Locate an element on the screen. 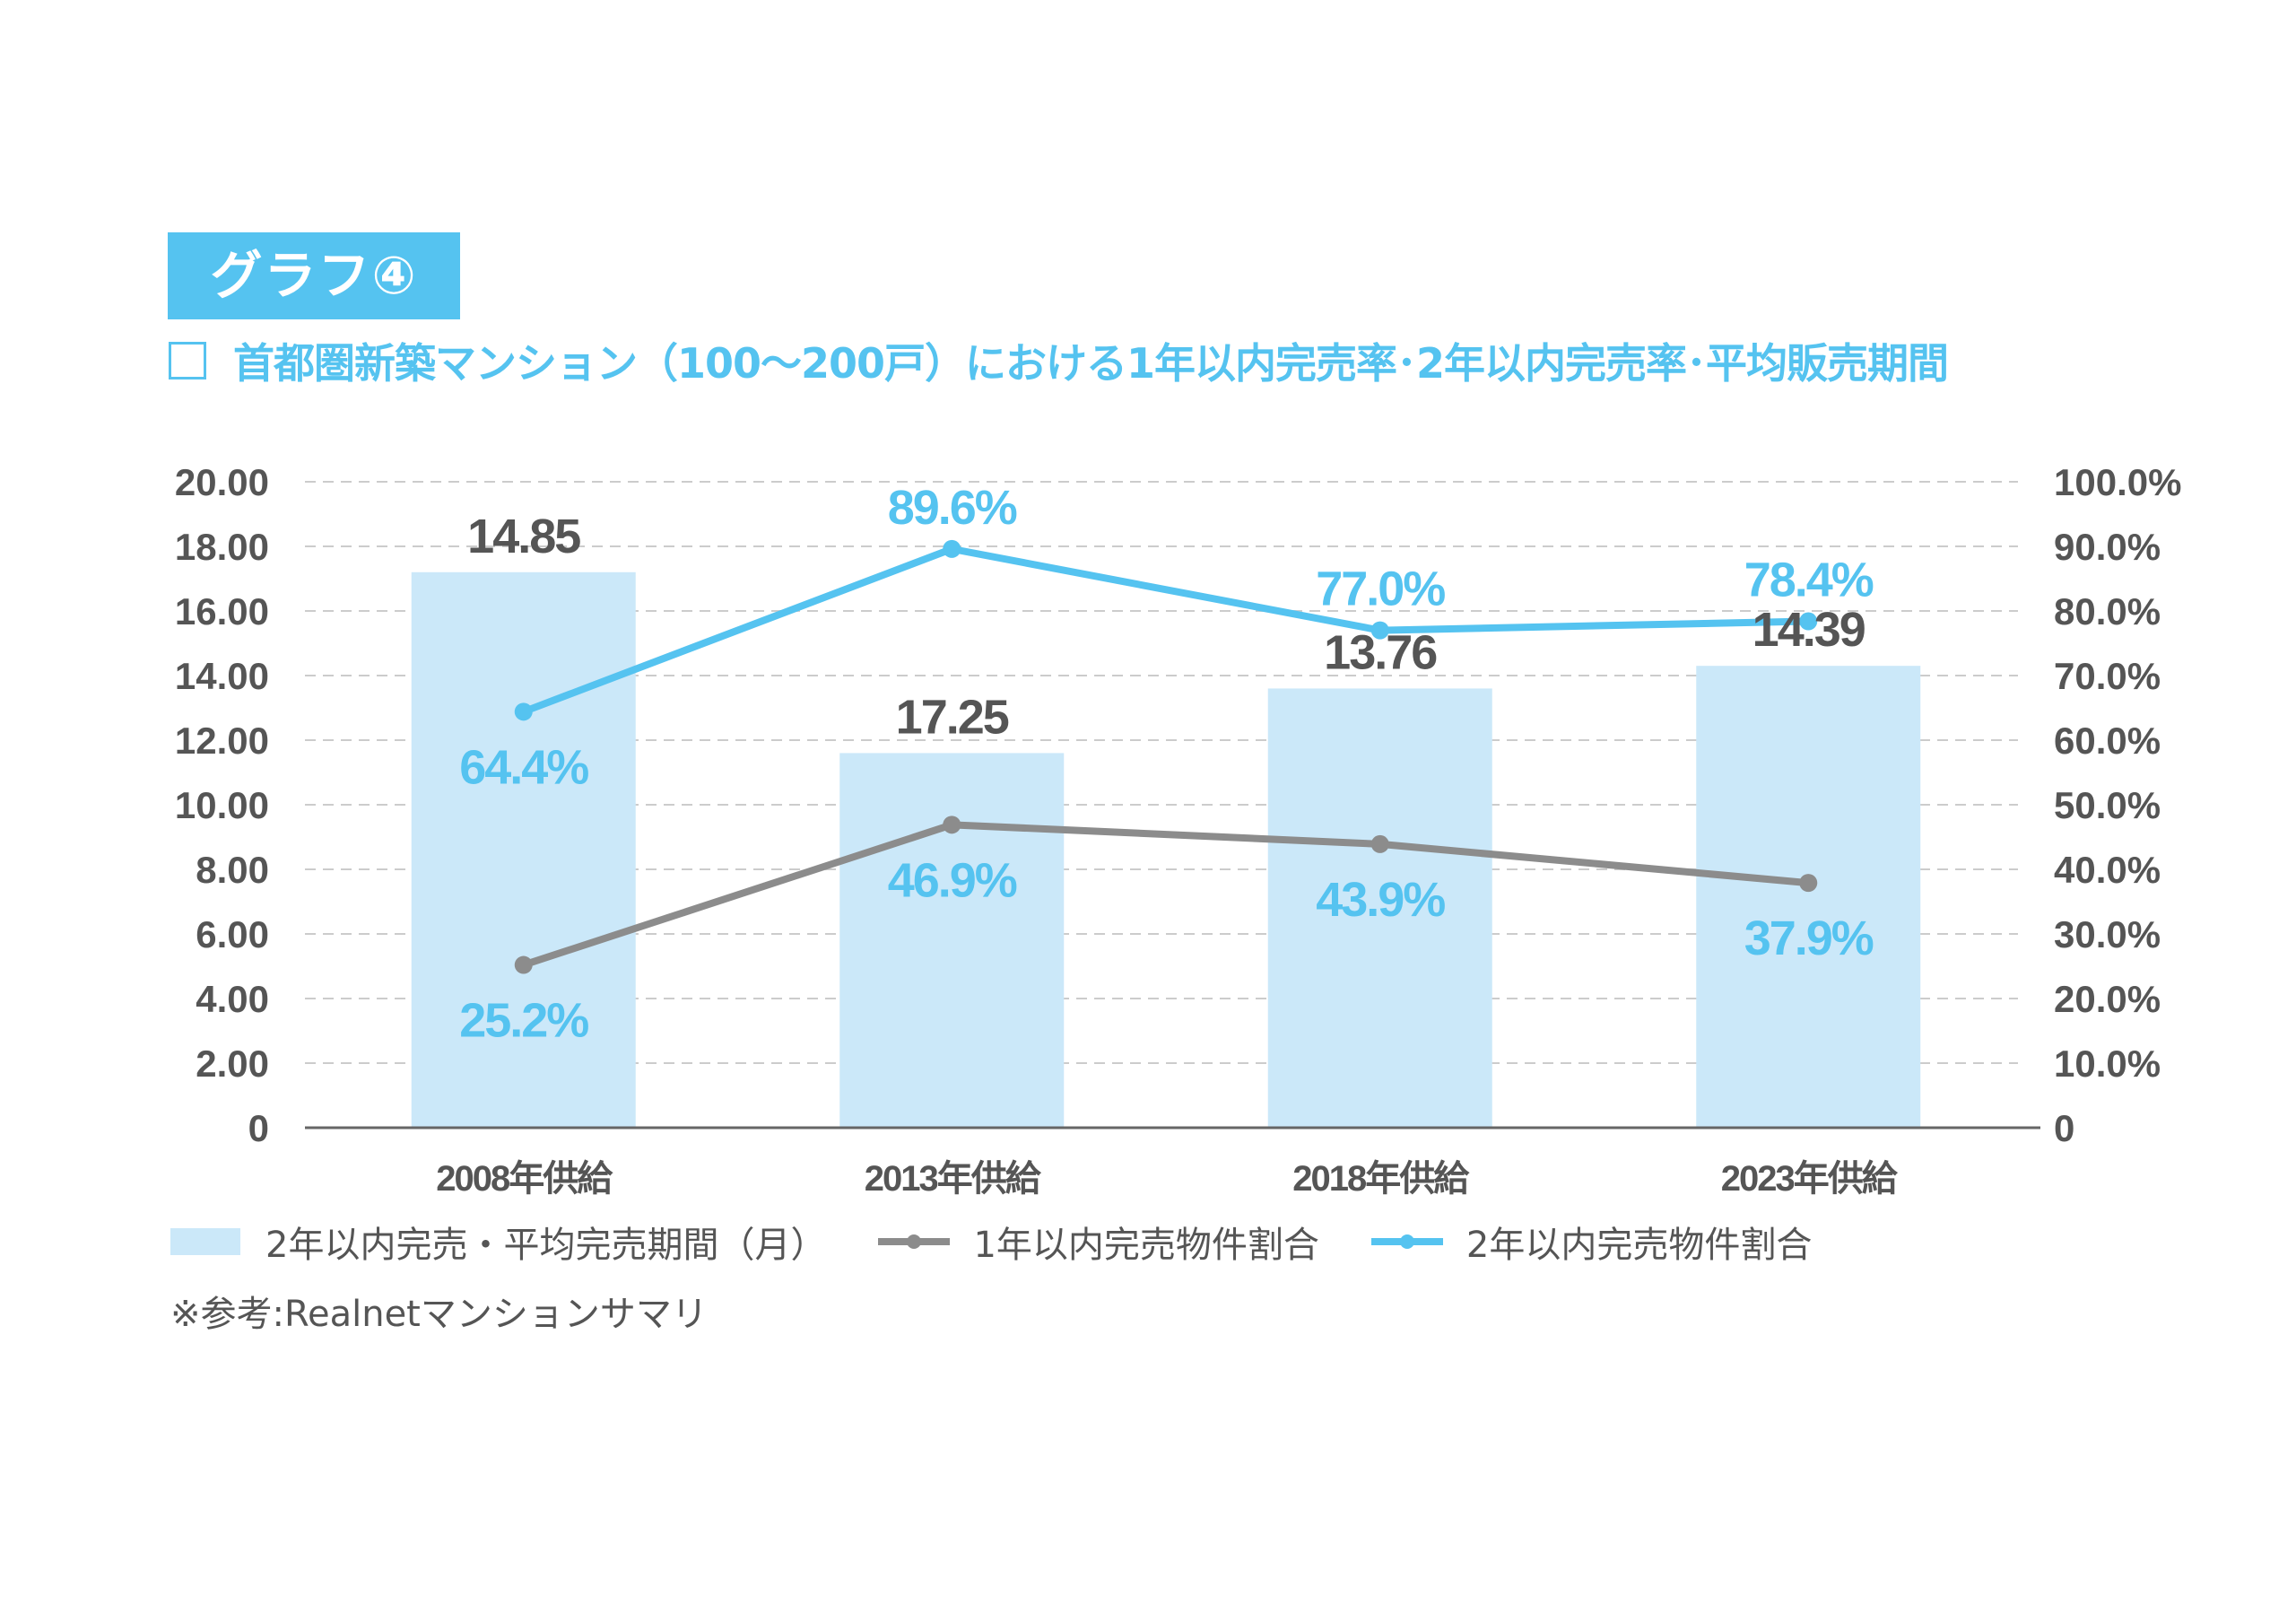 The height and width of the screenshot is (1605, 2296). legend-gray-line-label: 1年以内完売物件割合 is located at coordinates (1146, 1245).